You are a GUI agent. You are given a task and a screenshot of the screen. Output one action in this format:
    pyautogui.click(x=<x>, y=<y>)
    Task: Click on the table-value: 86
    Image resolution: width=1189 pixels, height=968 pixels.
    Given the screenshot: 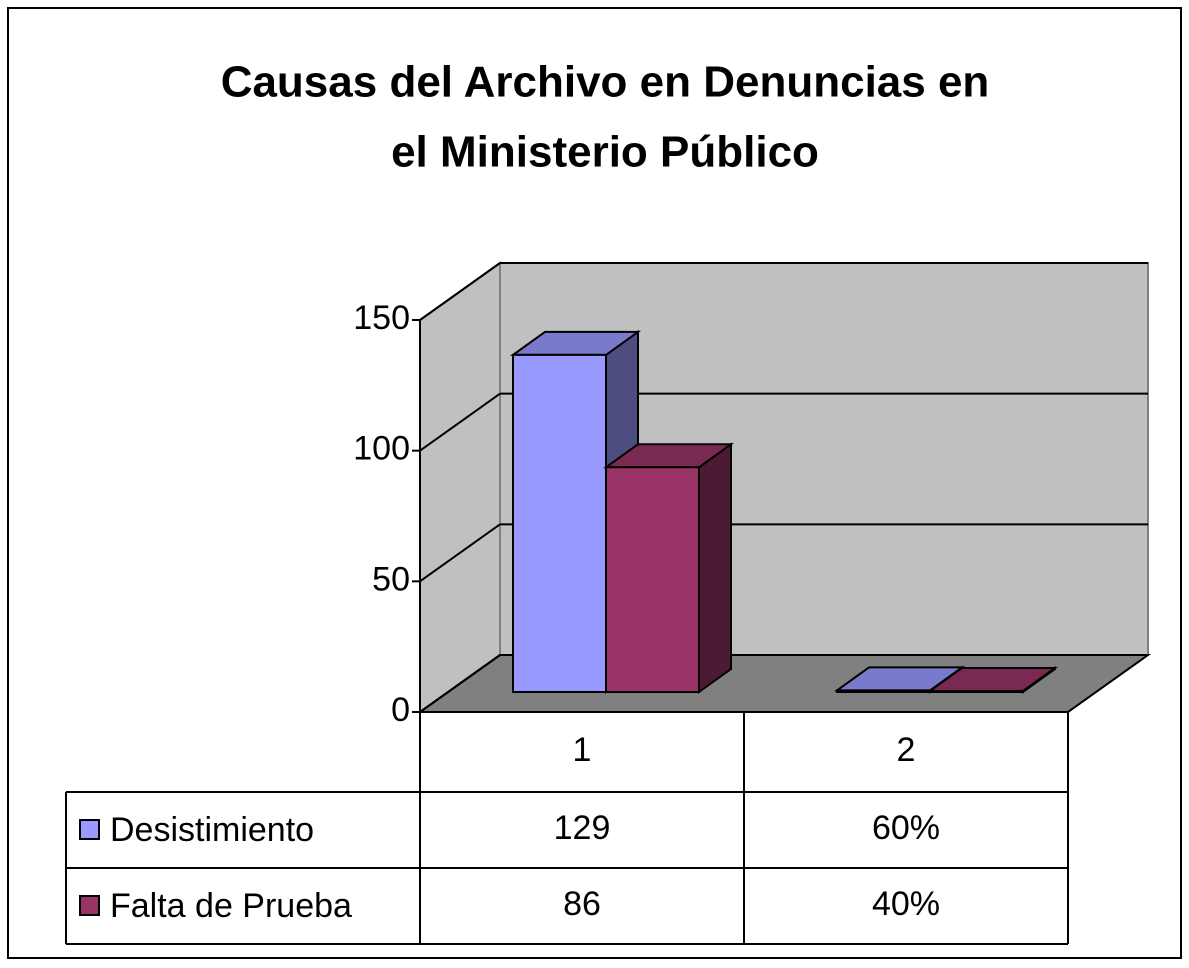 What is the action you would take?
    pyautogui.click(x=582, y=904)
    